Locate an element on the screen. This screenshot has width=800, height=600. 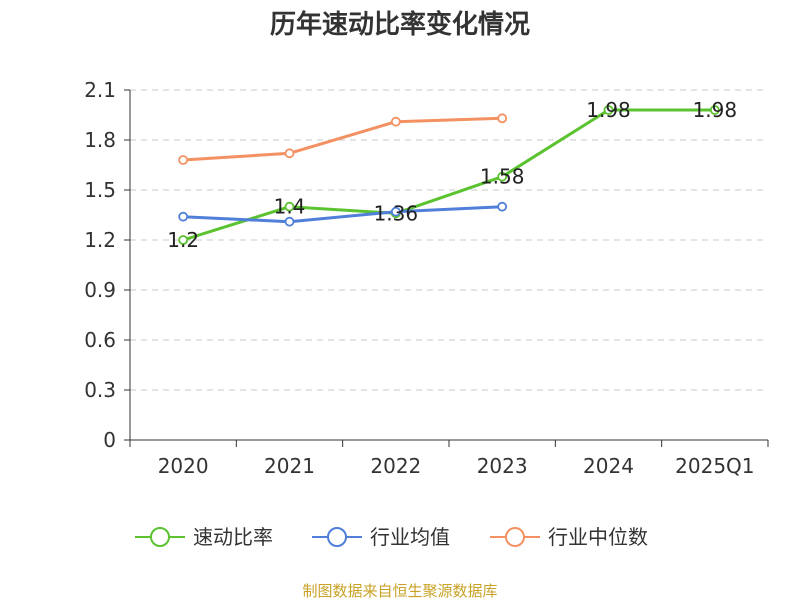
data-label-0-3: 1.58 is located at coordinates (502, 177).